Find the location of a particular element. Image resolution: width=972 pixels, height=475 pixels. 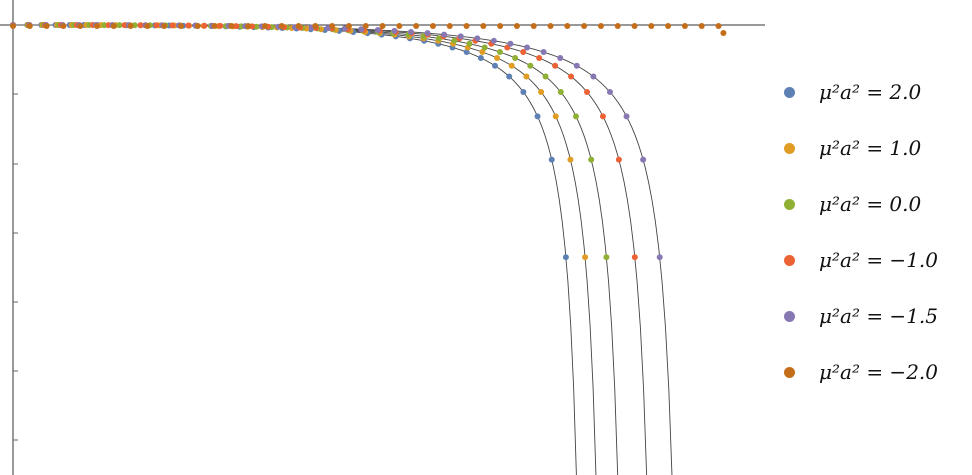

legend-item-series-4: μ²a² = −1.0 is located at coordinates (861, 260).